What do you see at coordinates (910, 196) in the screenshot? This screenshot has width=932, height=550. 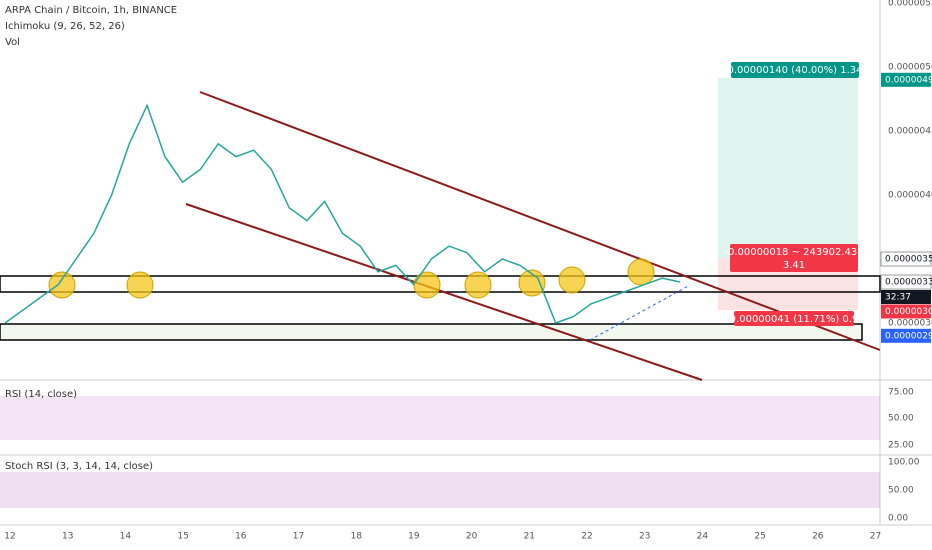 I see `price-tick: 0.00000400` at bounding box center [910, 196].